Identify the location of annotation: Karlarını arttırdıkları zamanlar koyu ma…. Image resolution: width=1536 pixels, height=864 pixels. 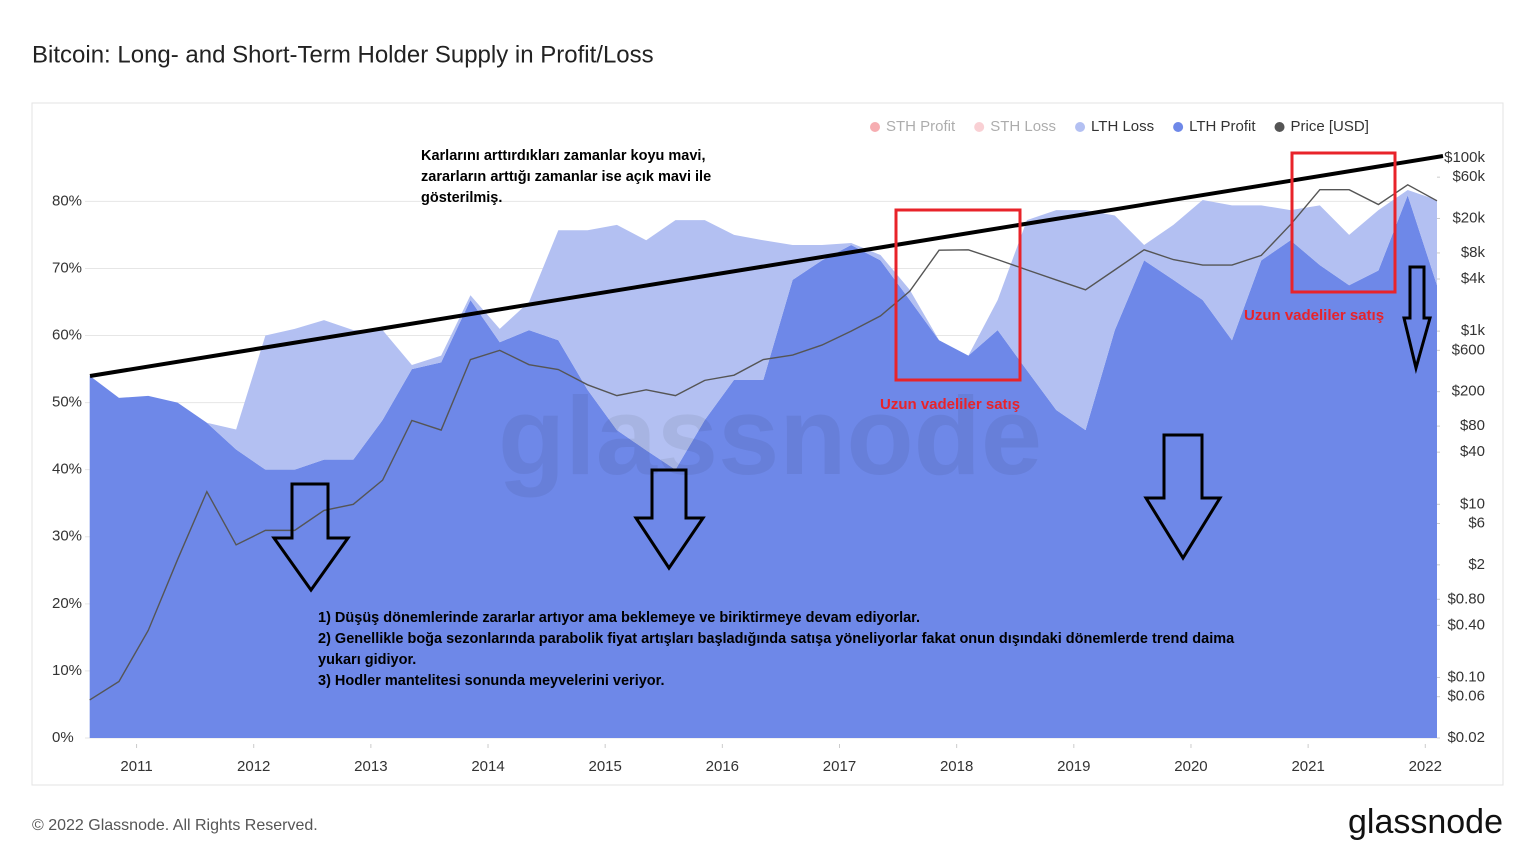
(563, 156).